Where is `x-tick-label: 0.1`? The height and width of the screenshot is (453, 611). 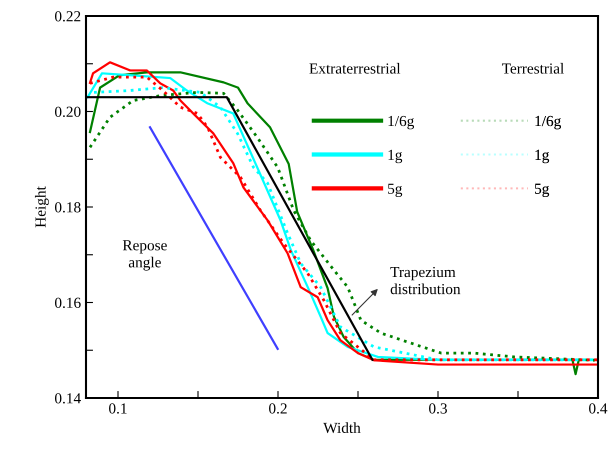
x-tick-label: 0.1 is located at coordinates (118, 408).